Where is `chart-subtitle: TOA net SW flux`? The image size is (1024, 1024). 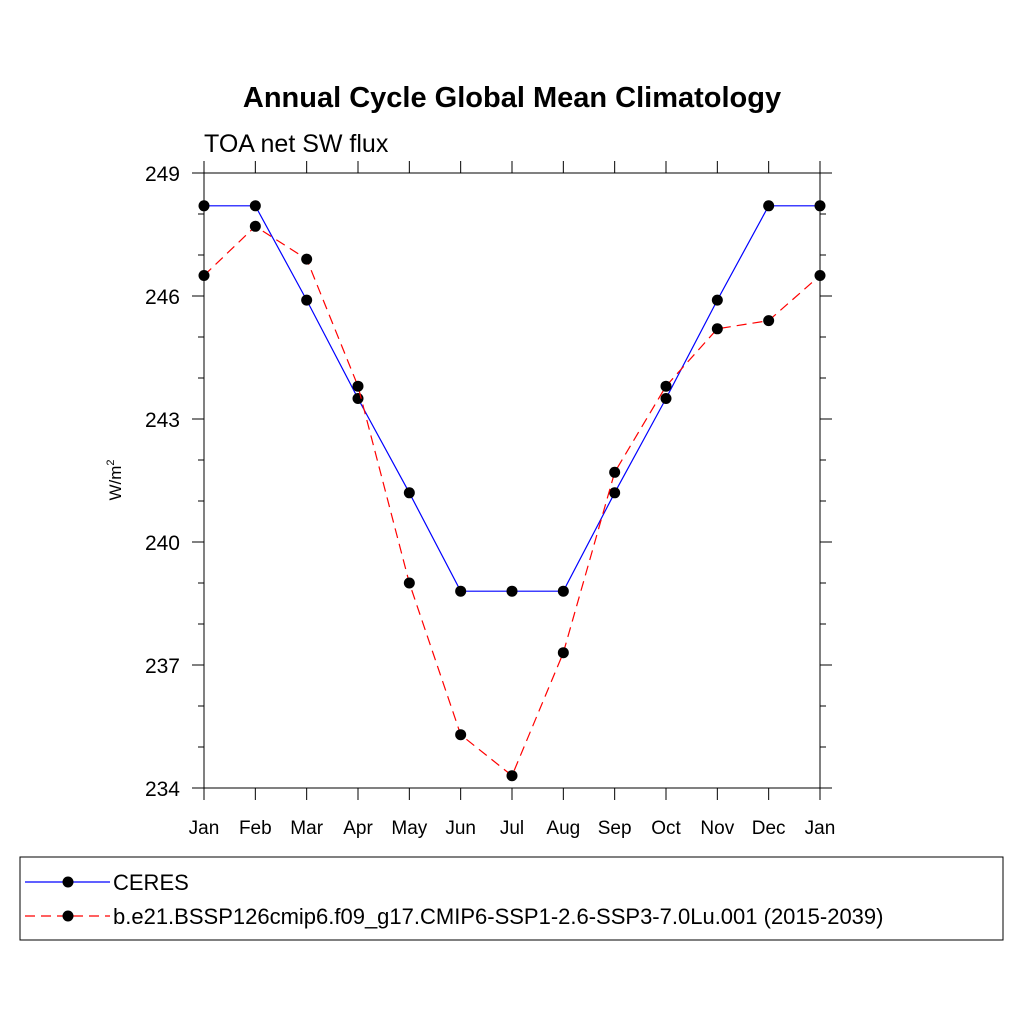
chart-subtitle: TOA net SW flux is located at coordinates (296, 144).